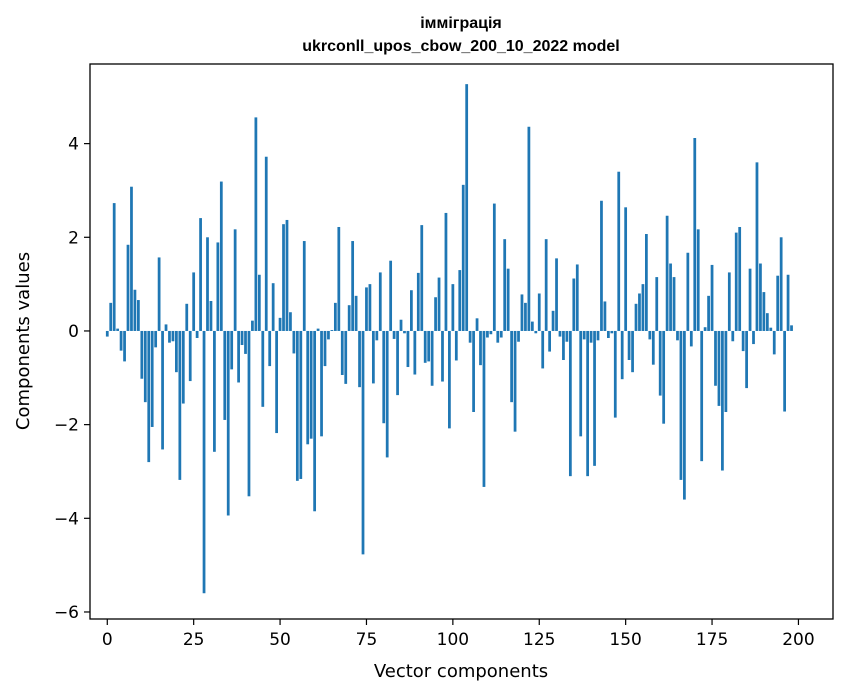 The width and height of the screenshot is (847, 696). I want to click on y-tick-label: −2, so click(66, 426).